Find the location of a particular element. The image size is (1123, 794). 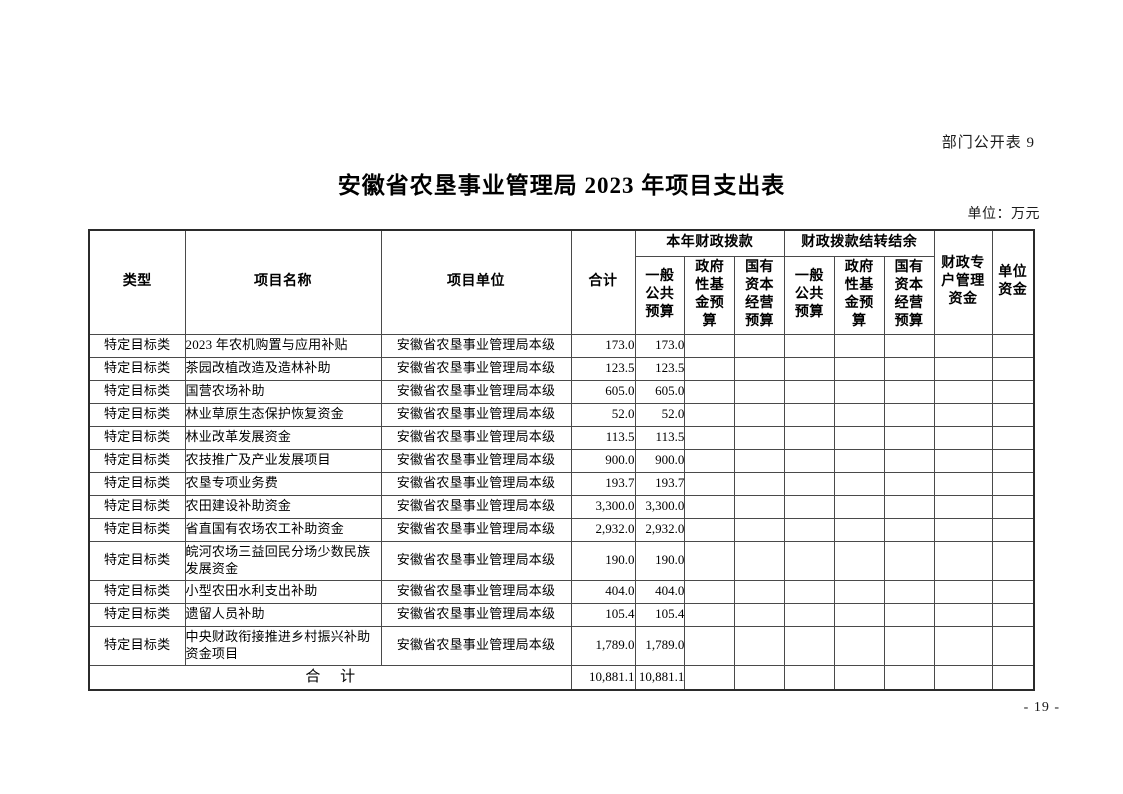

cell-total: 404.0 is located at coordinates (603, 591).